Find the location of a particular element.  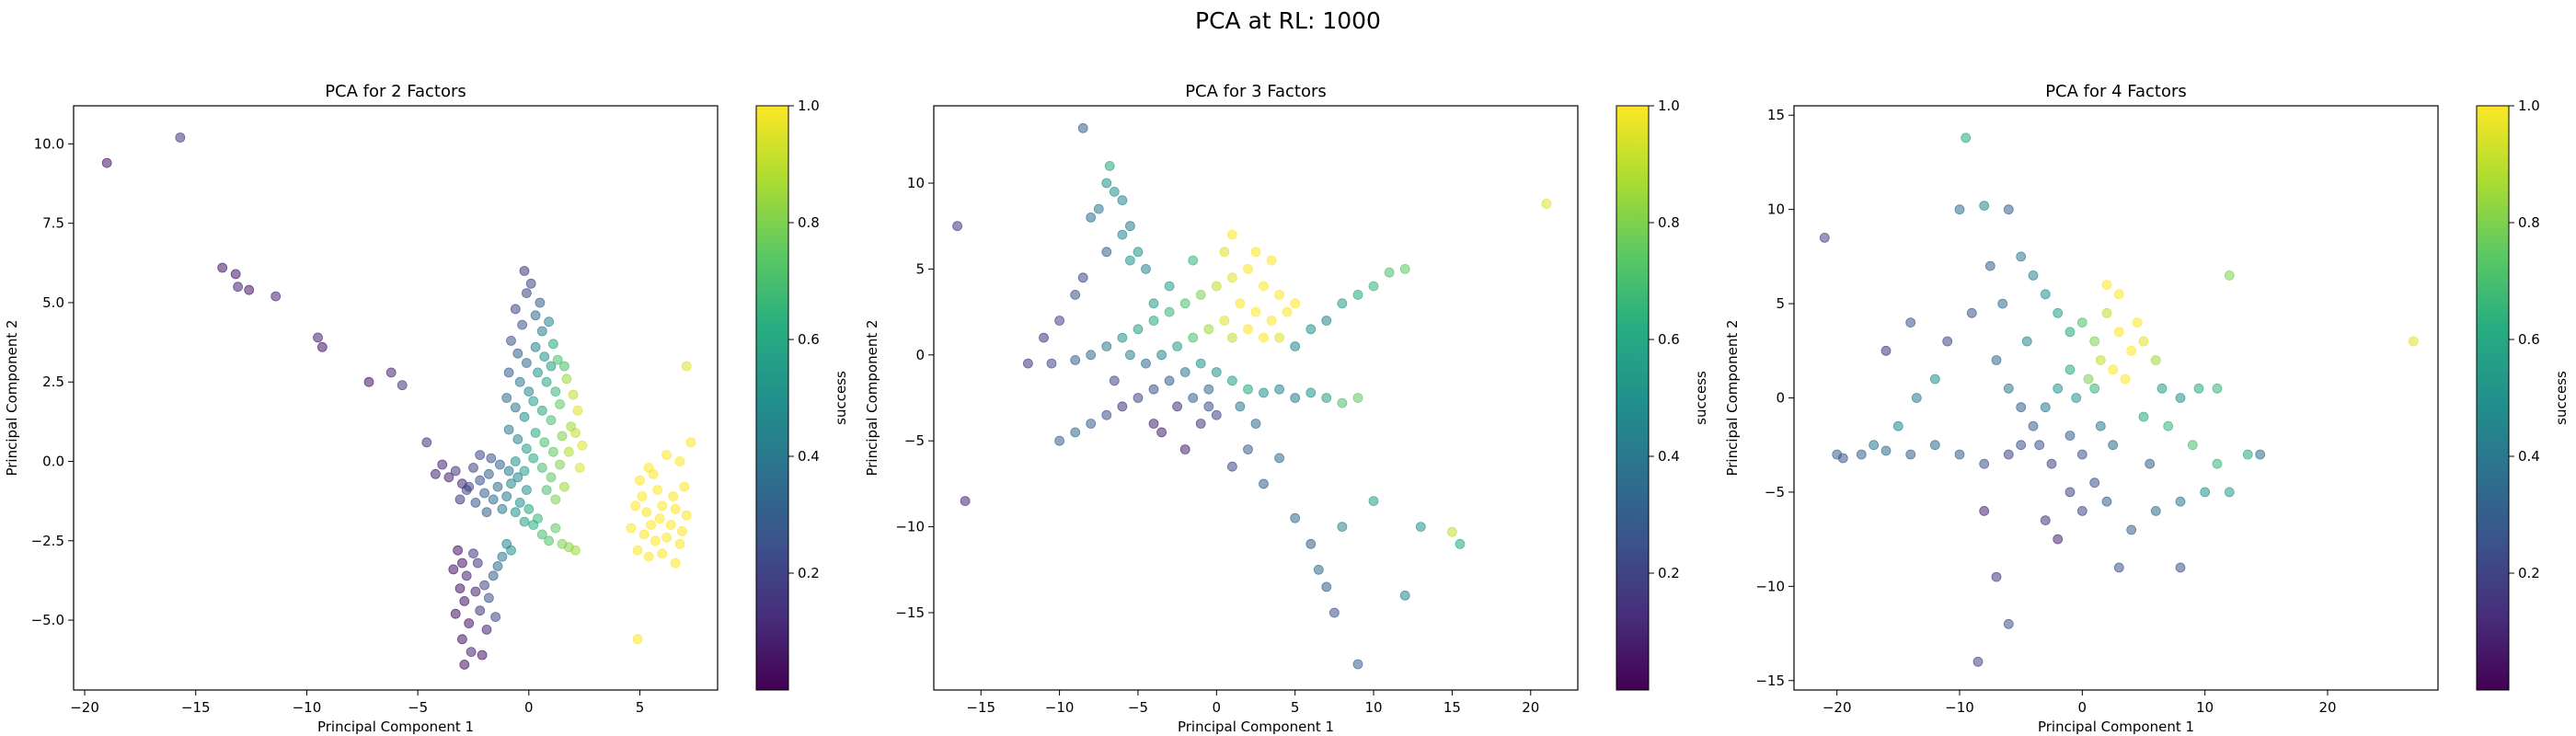

colorbar-label: success is located at coordinates (2561, 398).